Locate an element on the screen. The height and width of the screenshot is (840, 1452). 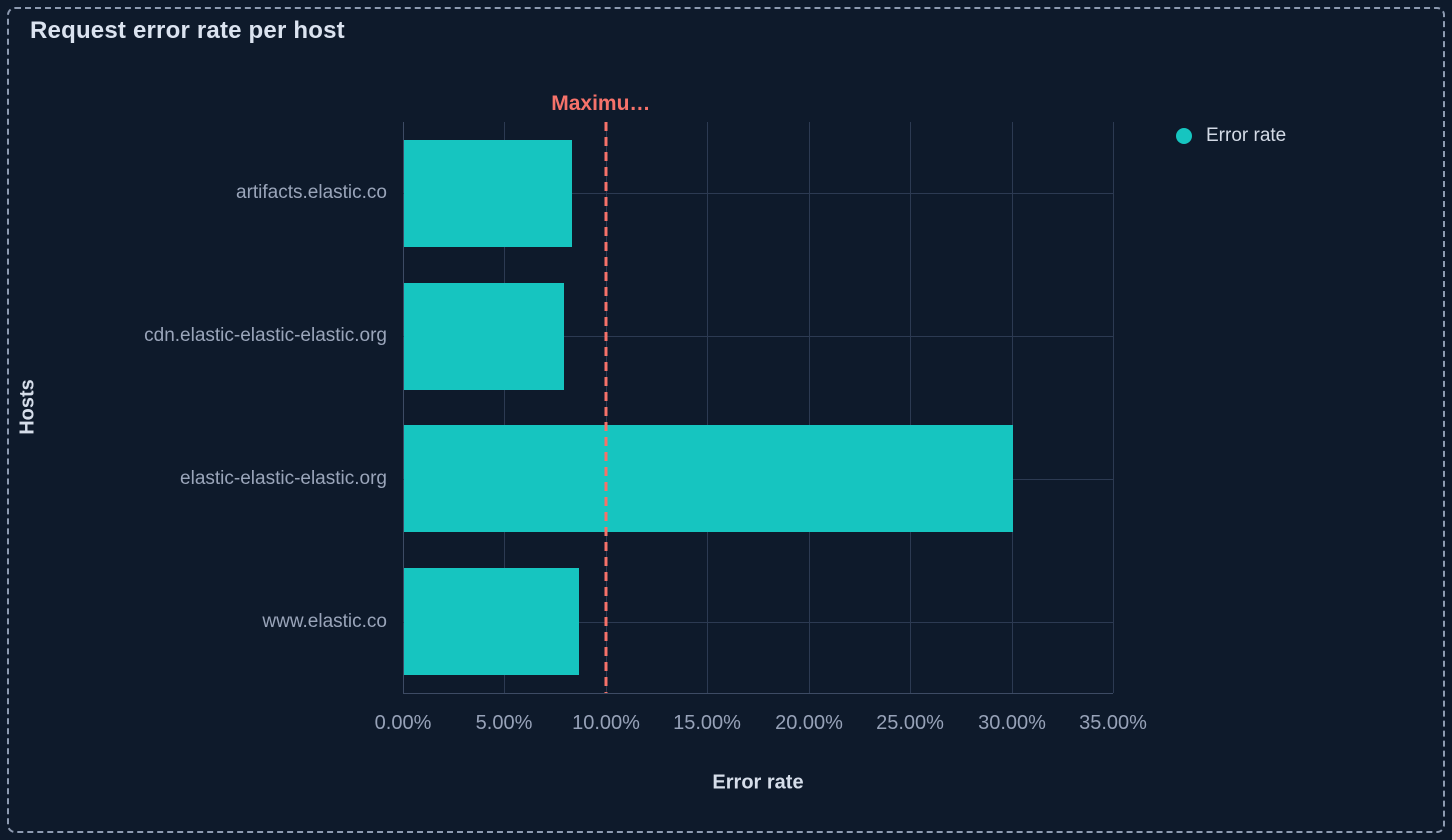
legend-swatch-icon is located at coordinates (1184, 136).